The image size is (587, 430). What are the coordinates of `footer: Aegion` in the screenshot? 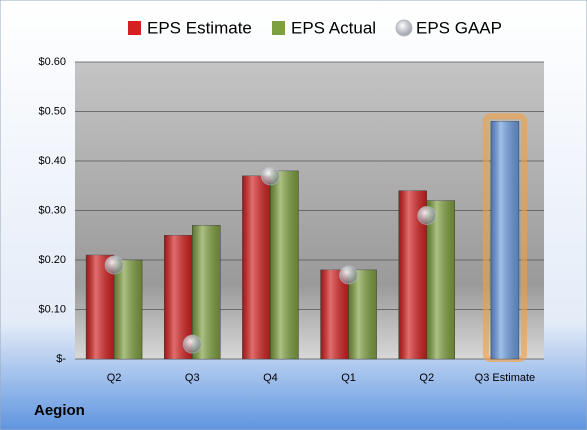 It's located at (59, 410).